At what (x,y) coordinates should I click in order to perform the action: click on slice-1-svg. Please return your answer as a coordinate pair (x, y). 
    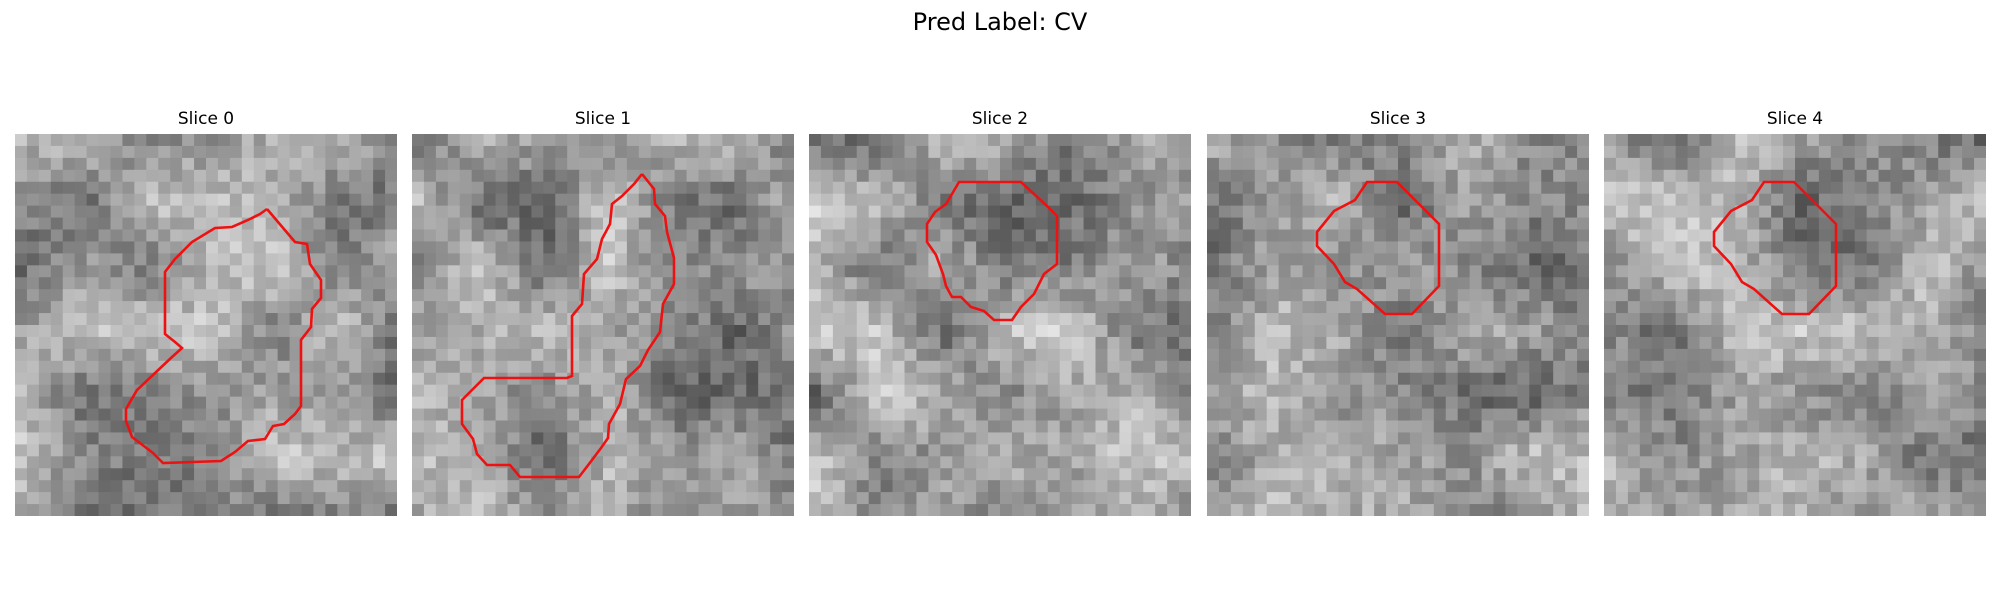
    Looking at the image, I should click on (603, 325).